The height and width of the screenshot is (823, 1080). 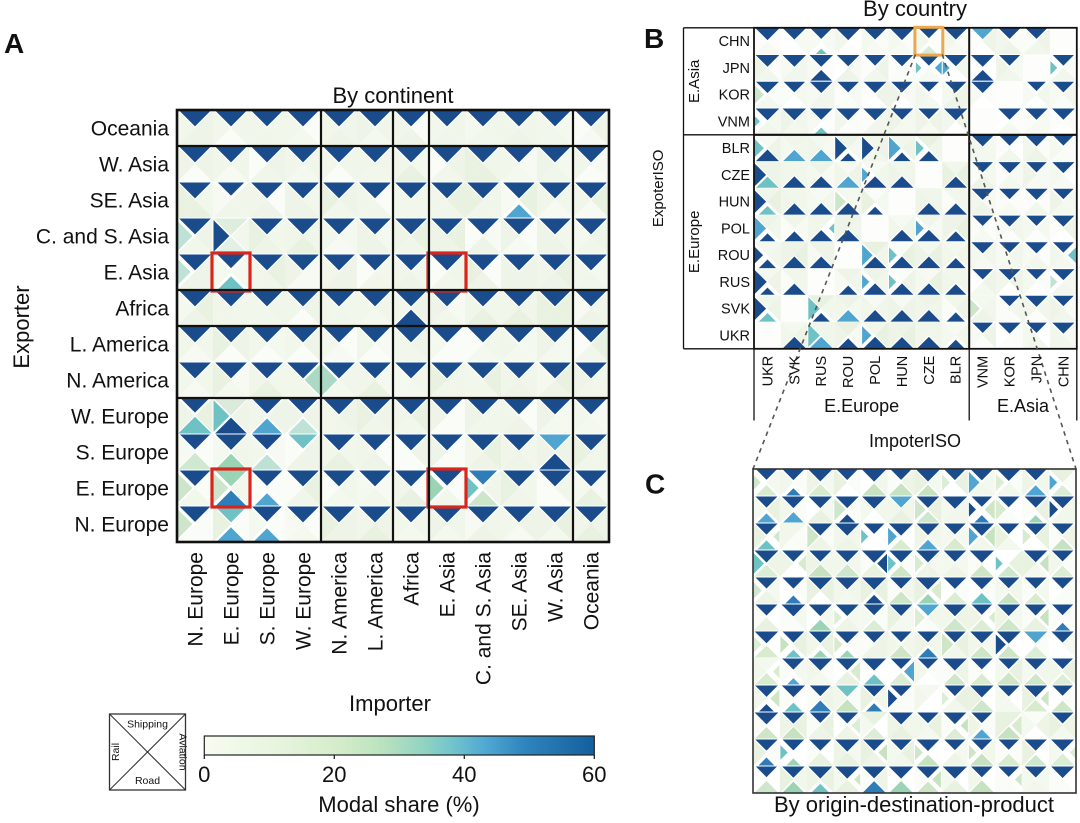 What do you see at coordinates (116, 752) in the screenshot?
I see `svg-text: Rail` at bounding box center [116, 752].